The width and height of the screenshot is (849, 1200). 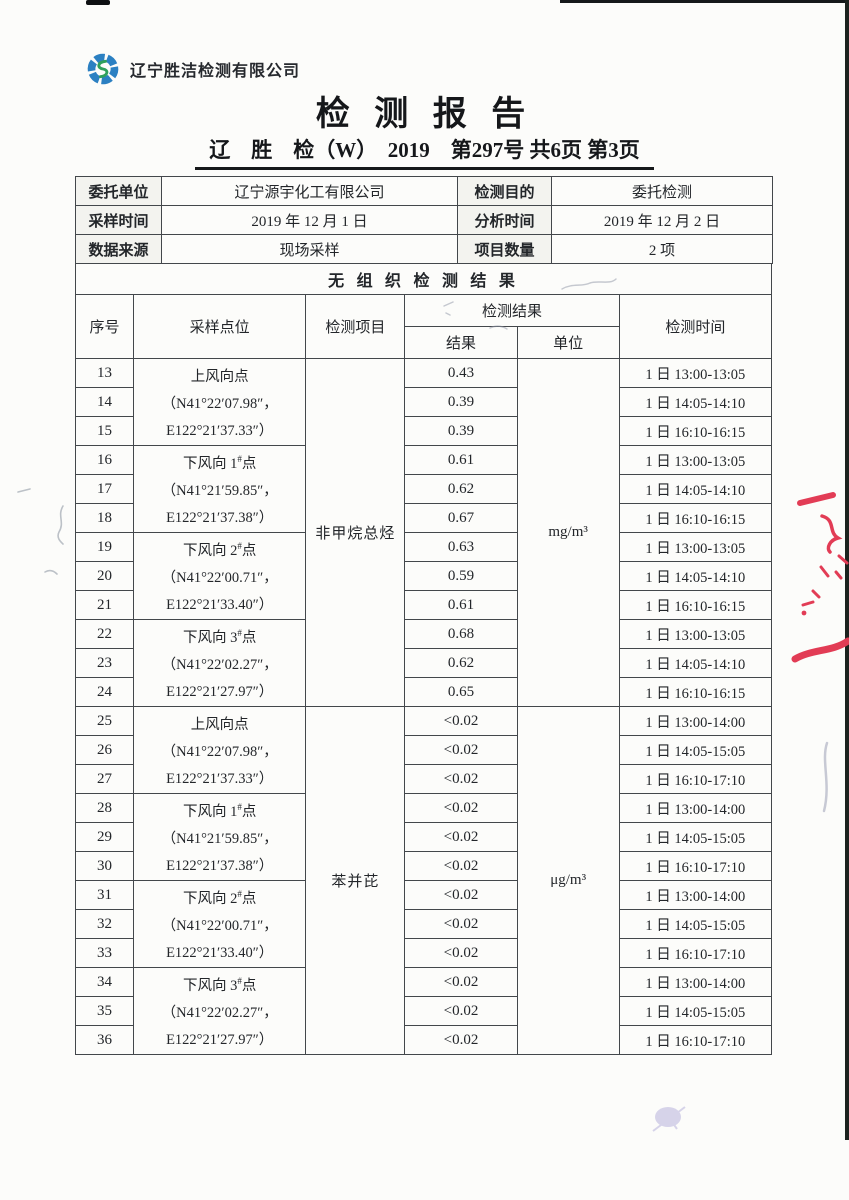 What do you see at coordinates (568, 880) in the screenshot?
I see `unit-cell: μg/m³` at bounding box center [568, 880].